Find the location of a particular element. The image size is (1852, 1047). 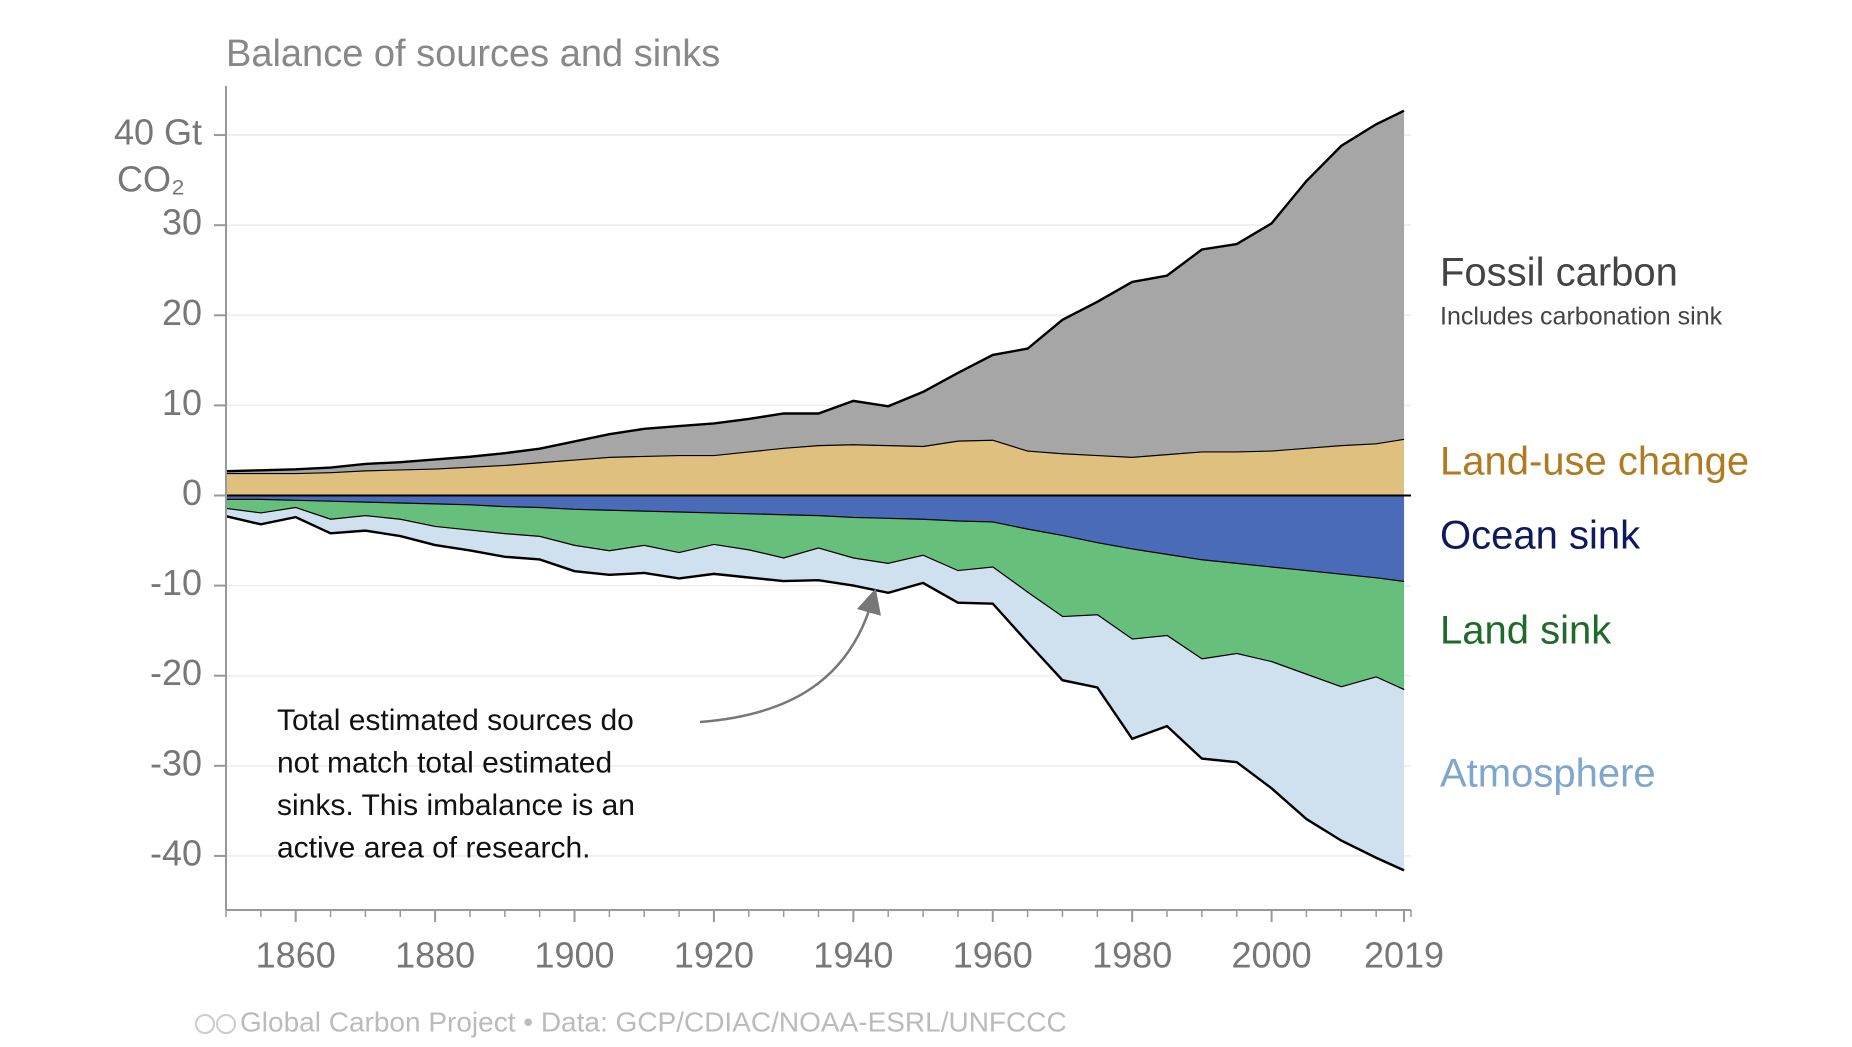

series-label: Fossil carbon is located at coordinates (1559, 273).